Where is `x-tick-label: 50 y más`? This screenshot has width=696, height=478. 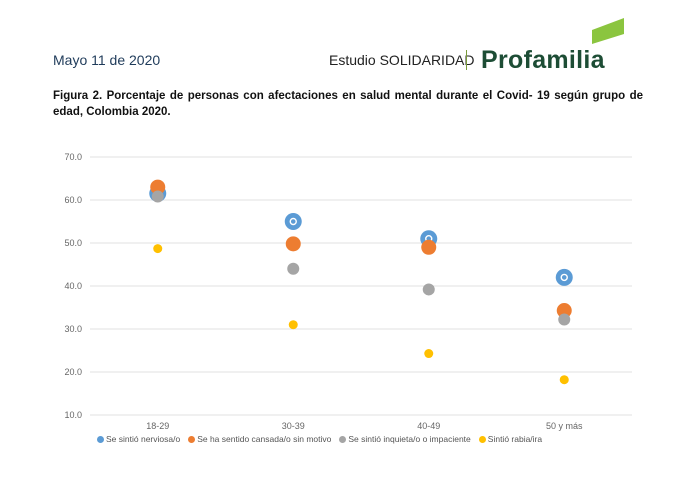
x-tick-label: 50 y más is located at coordinates (564, 426).